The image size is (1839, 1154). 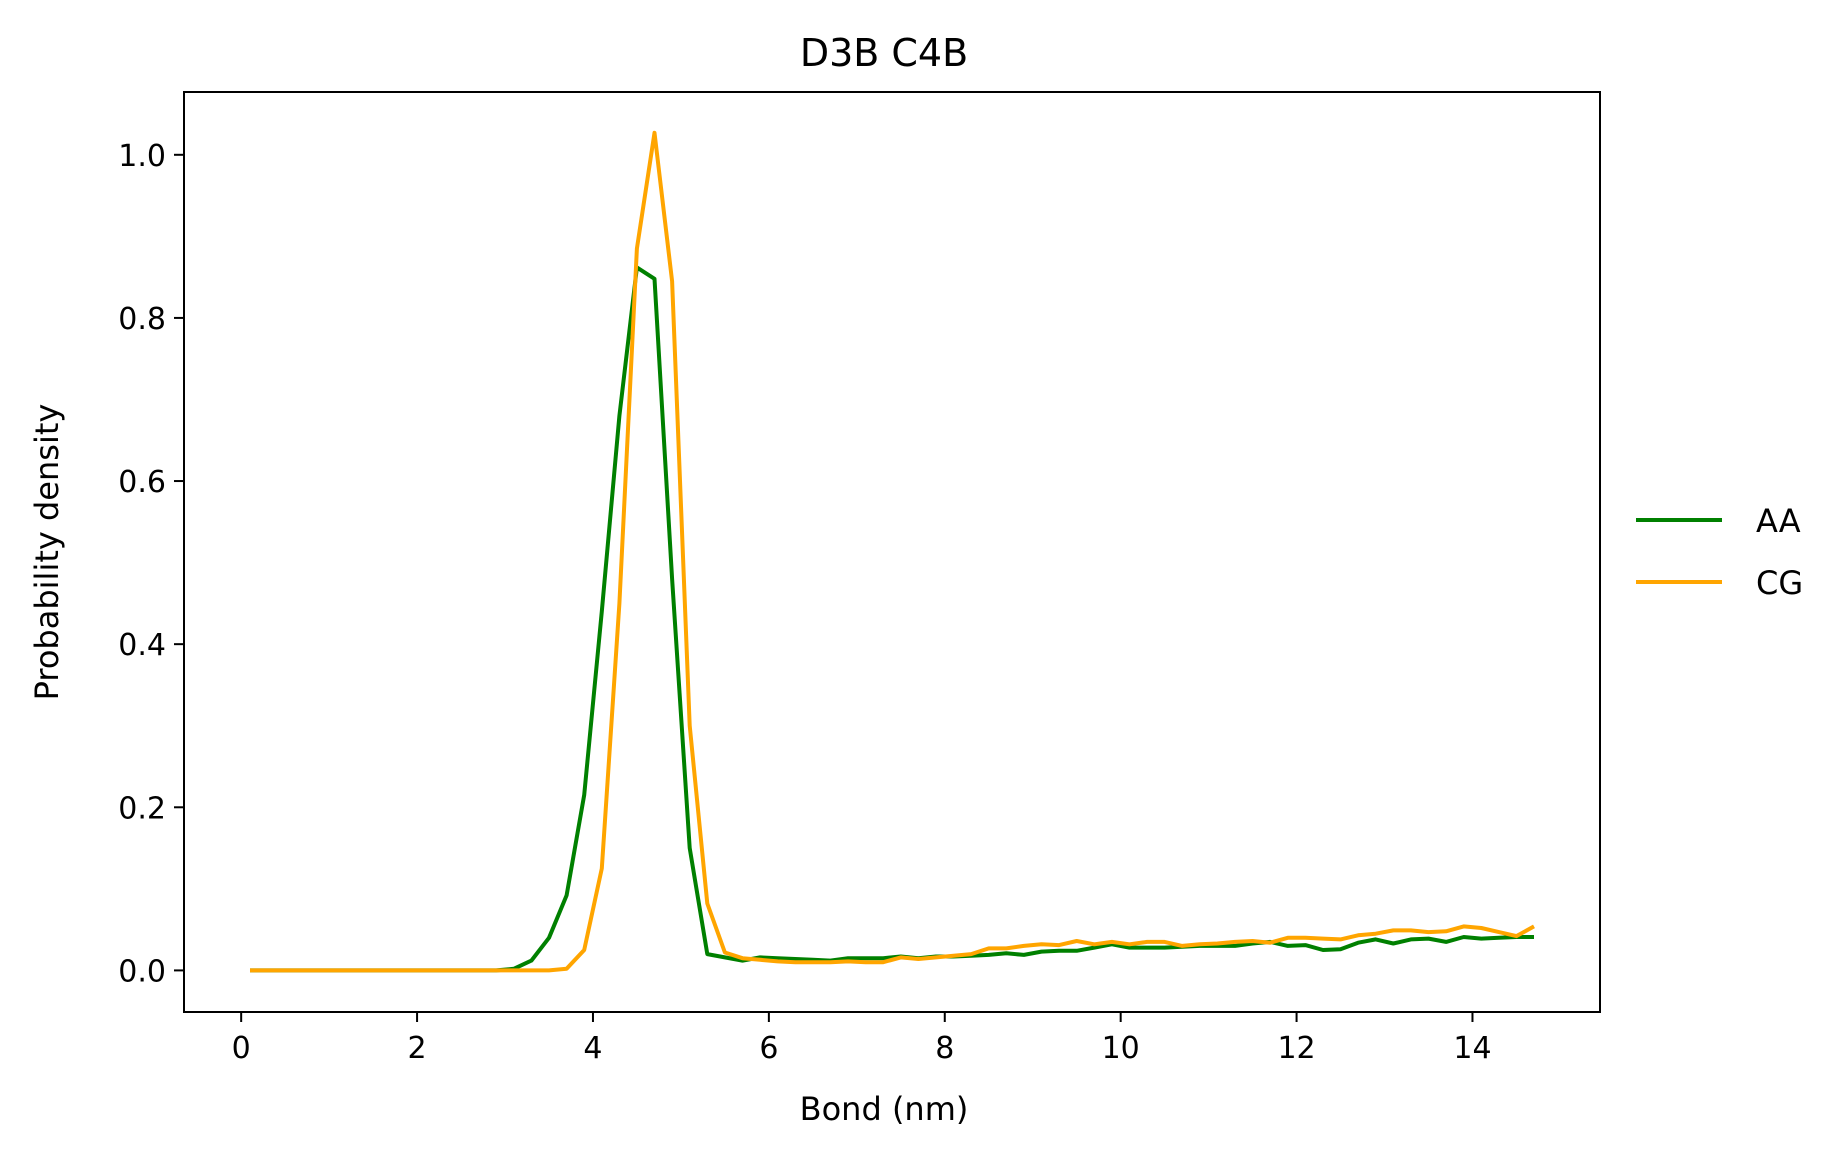 I want to click on legend-label-aa: AA, so click(x=1778, y=521).